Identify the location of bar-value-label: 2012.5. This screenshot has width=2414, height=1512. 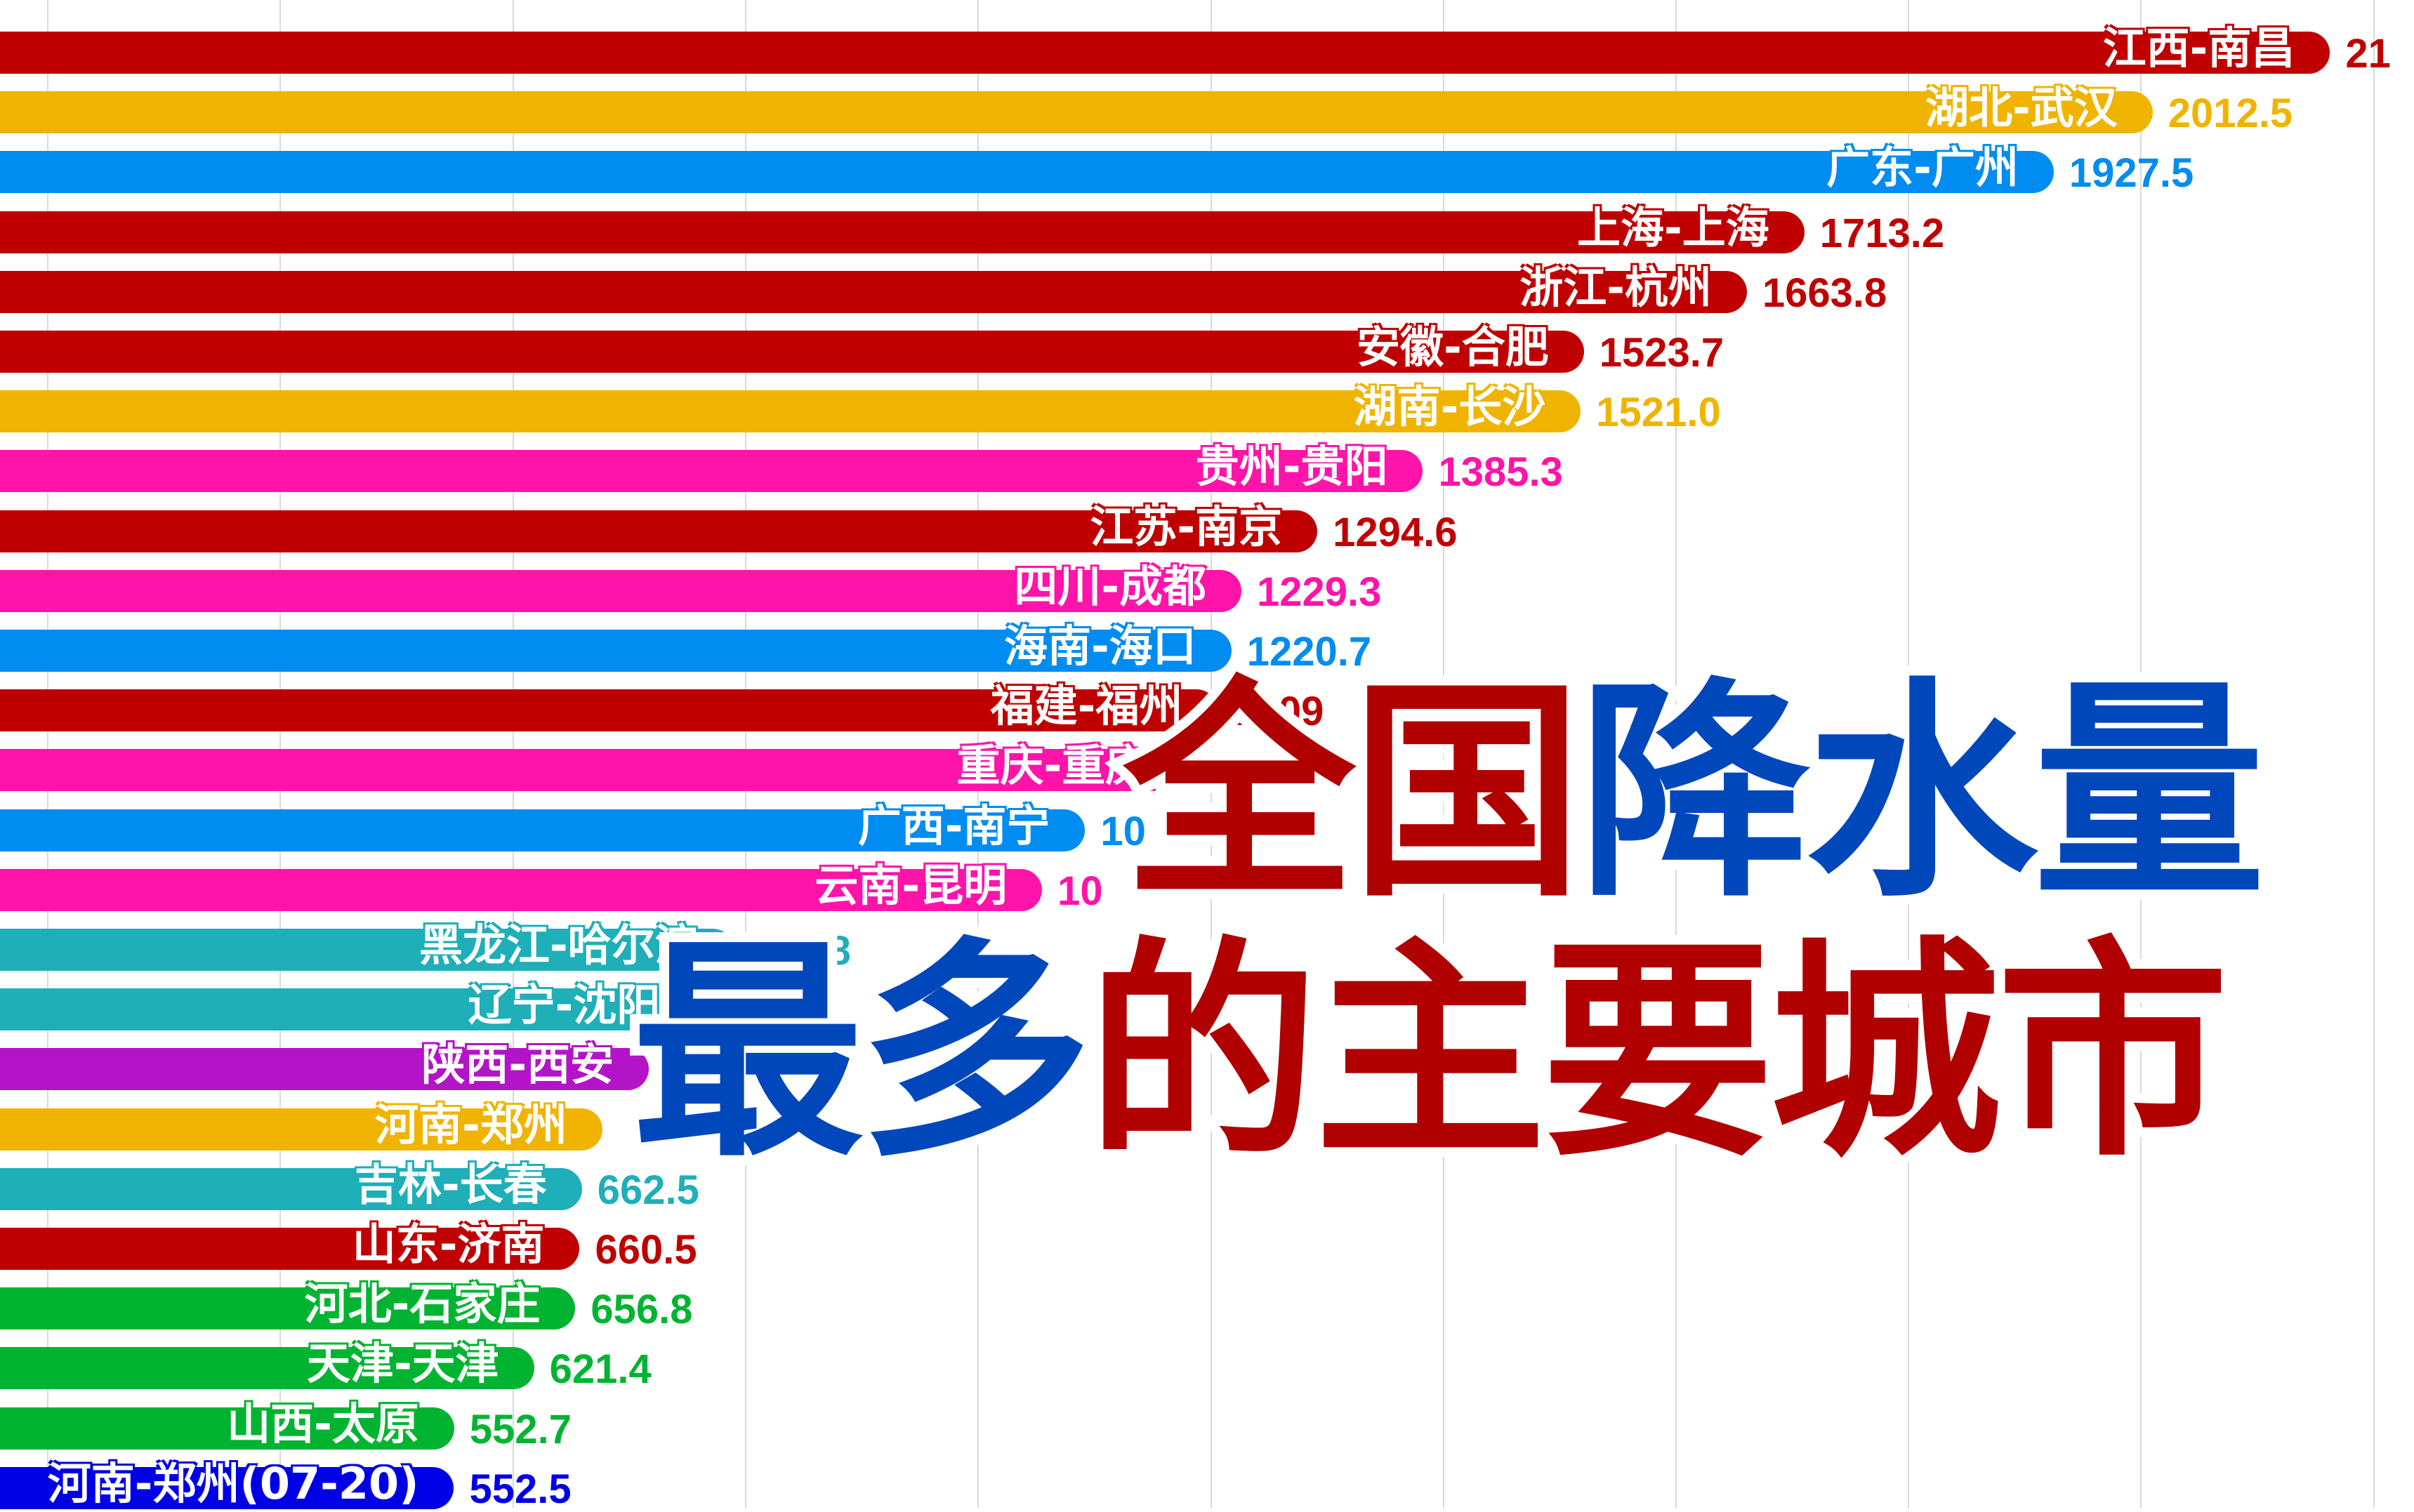
(2230, 114).